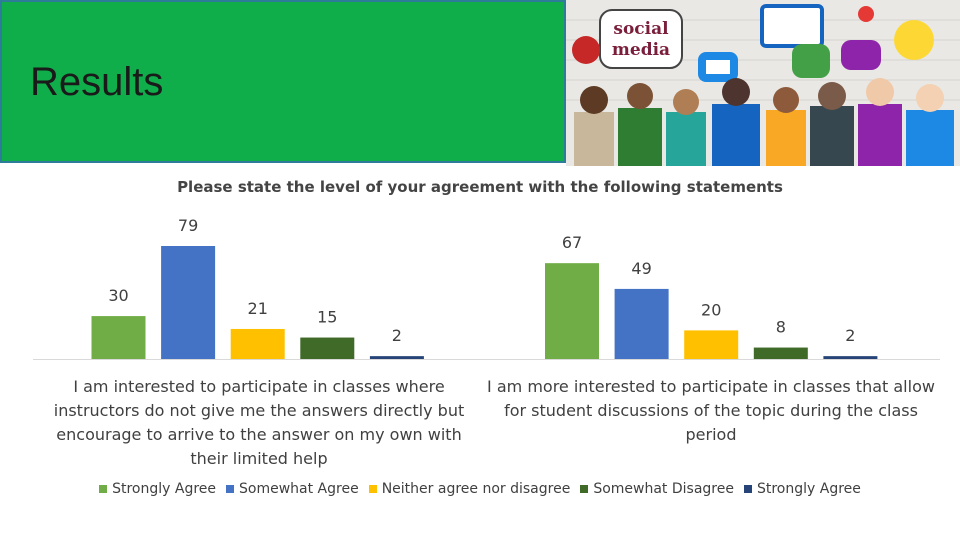 This screenshot has height=540, width=960. Describe the element at coordinates (641, 29) in the screenshot. I see `badge-line1: social` at that location.